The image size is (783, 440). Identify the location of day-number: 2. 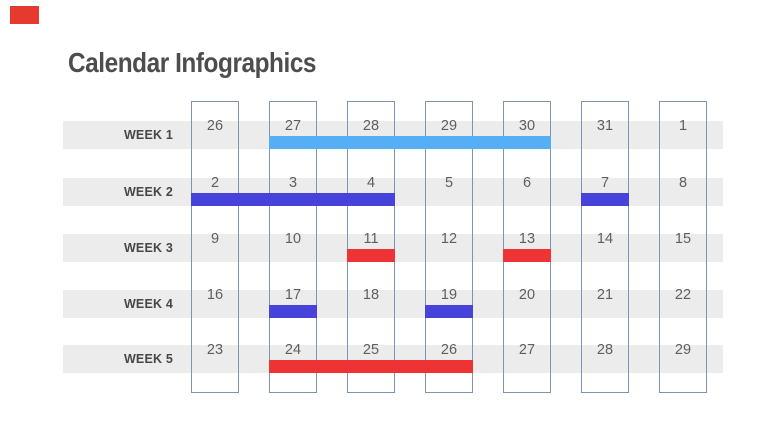
(215, 183).